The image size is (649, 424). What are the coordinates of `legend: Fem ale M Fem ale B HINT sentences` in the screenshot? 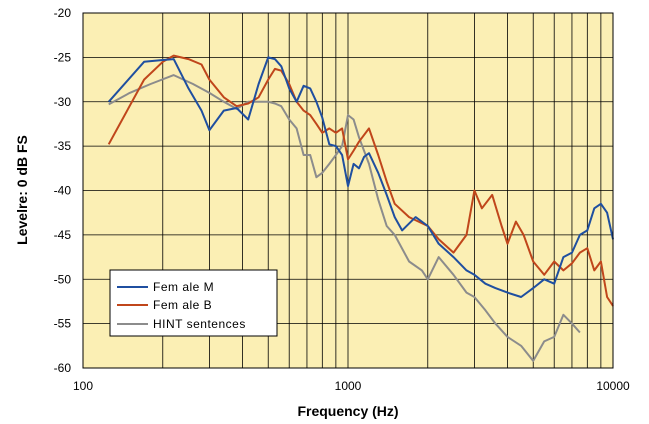 It's located at (193, 303).